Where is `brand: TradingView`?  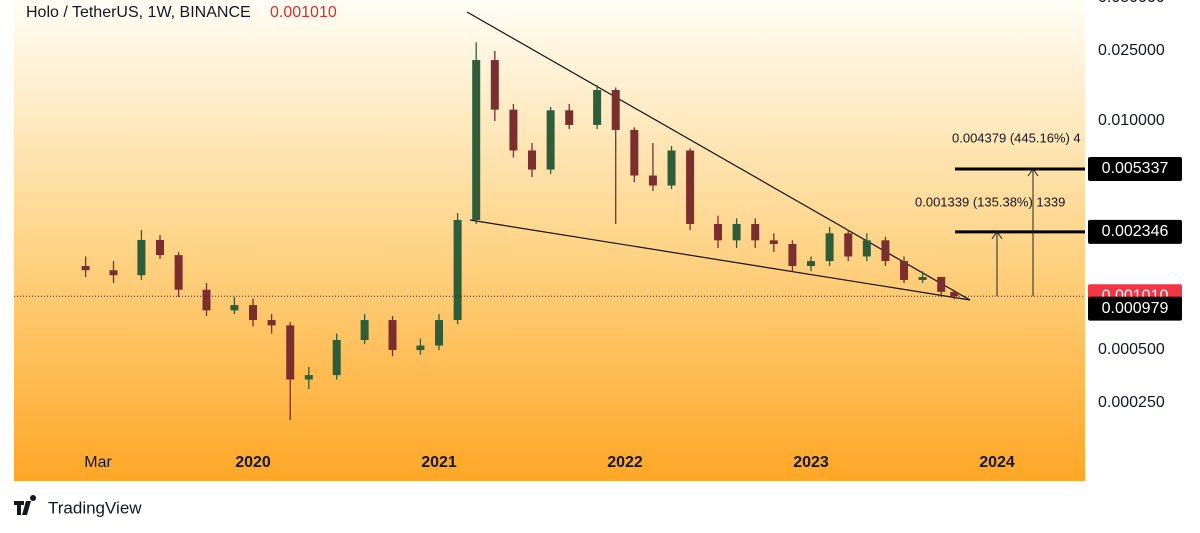
brand: TradingView is located at coordinates (95, 507).